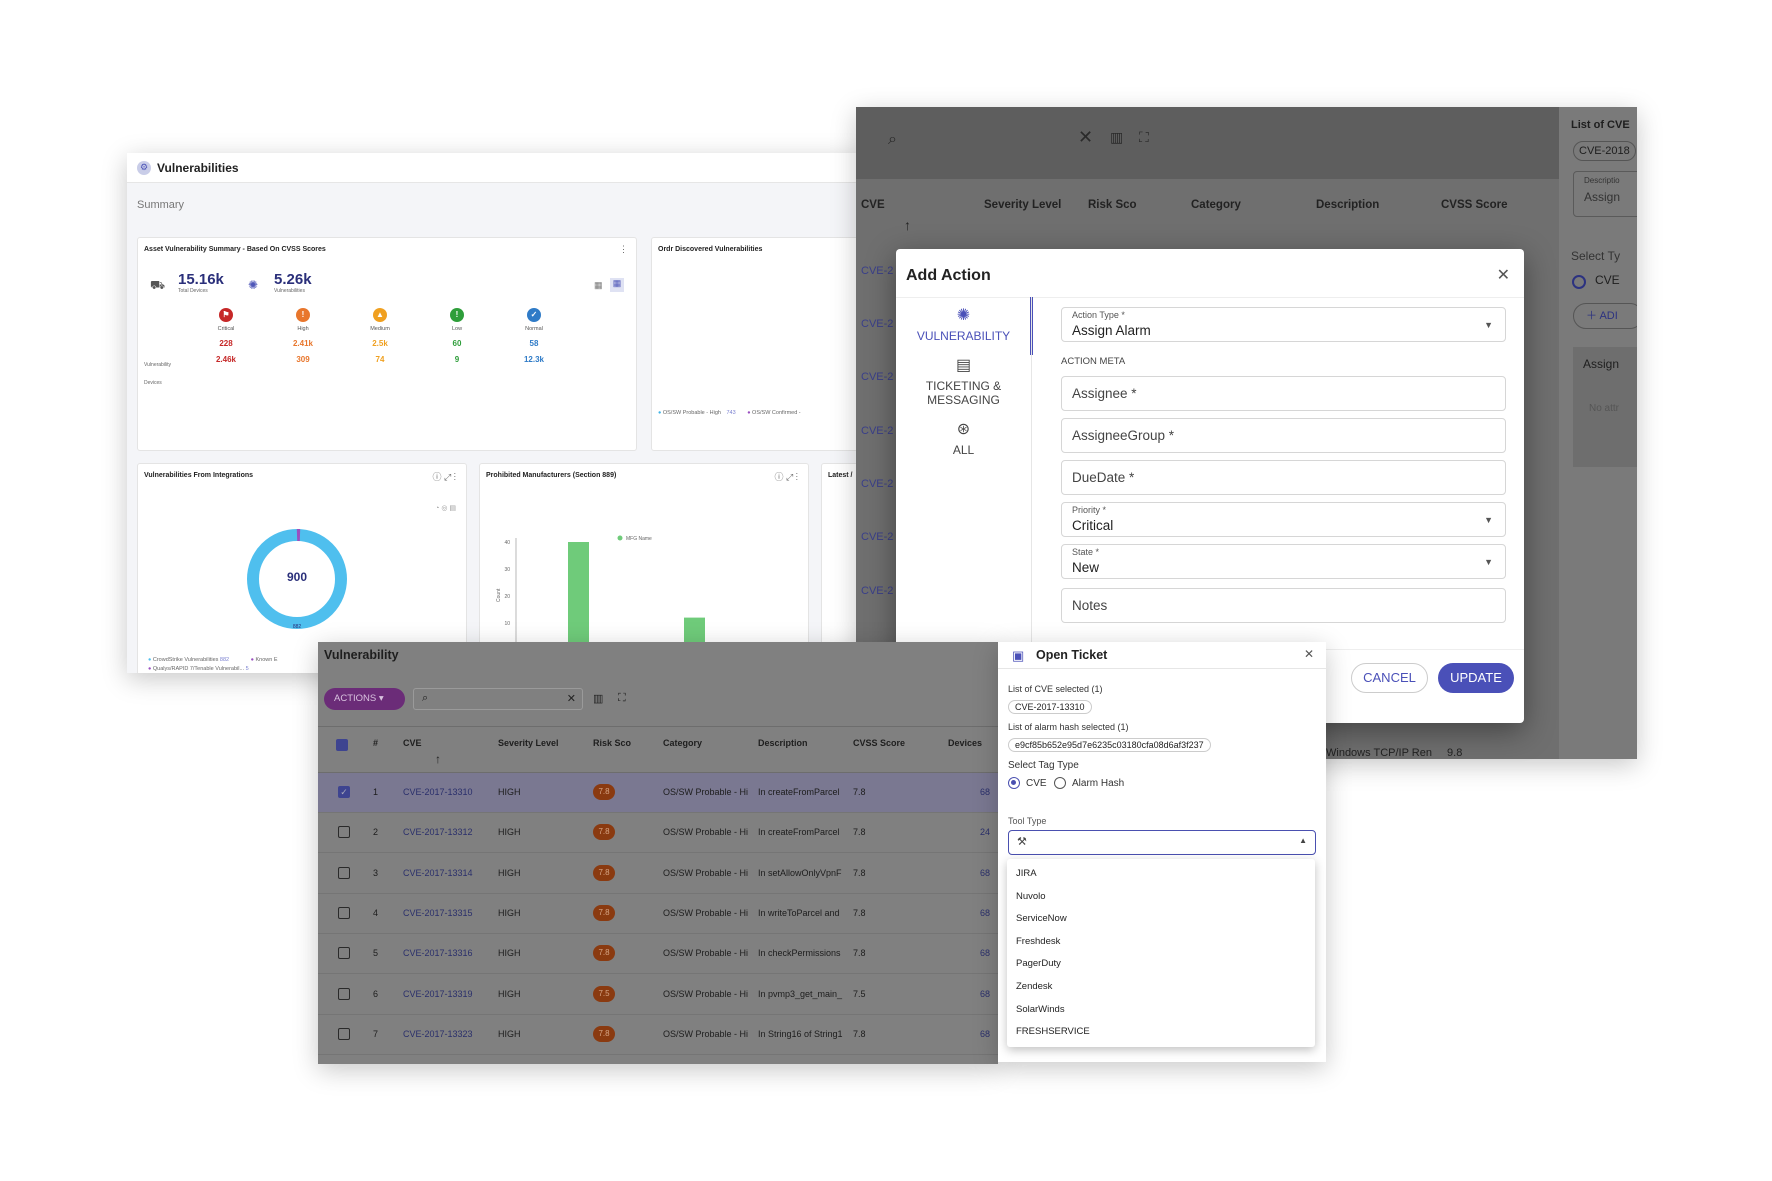 Image resolution: width=1772 pixels, height=1181 pixels. What do you see at coordinates (1038, 941) in the screenshot?
I see `tool-option-freshdesk: Freshdesk` at bounding box center [1038, 941].